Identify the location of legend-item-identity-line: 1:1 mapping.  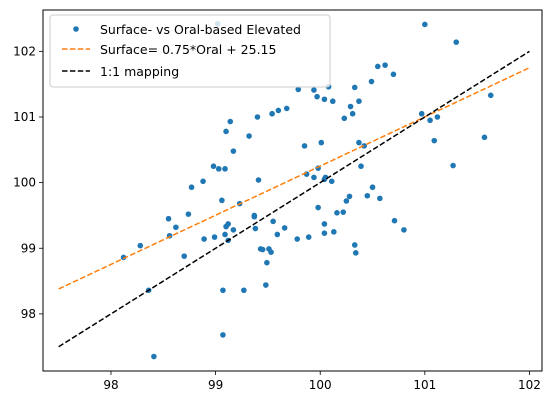
(120, 71).